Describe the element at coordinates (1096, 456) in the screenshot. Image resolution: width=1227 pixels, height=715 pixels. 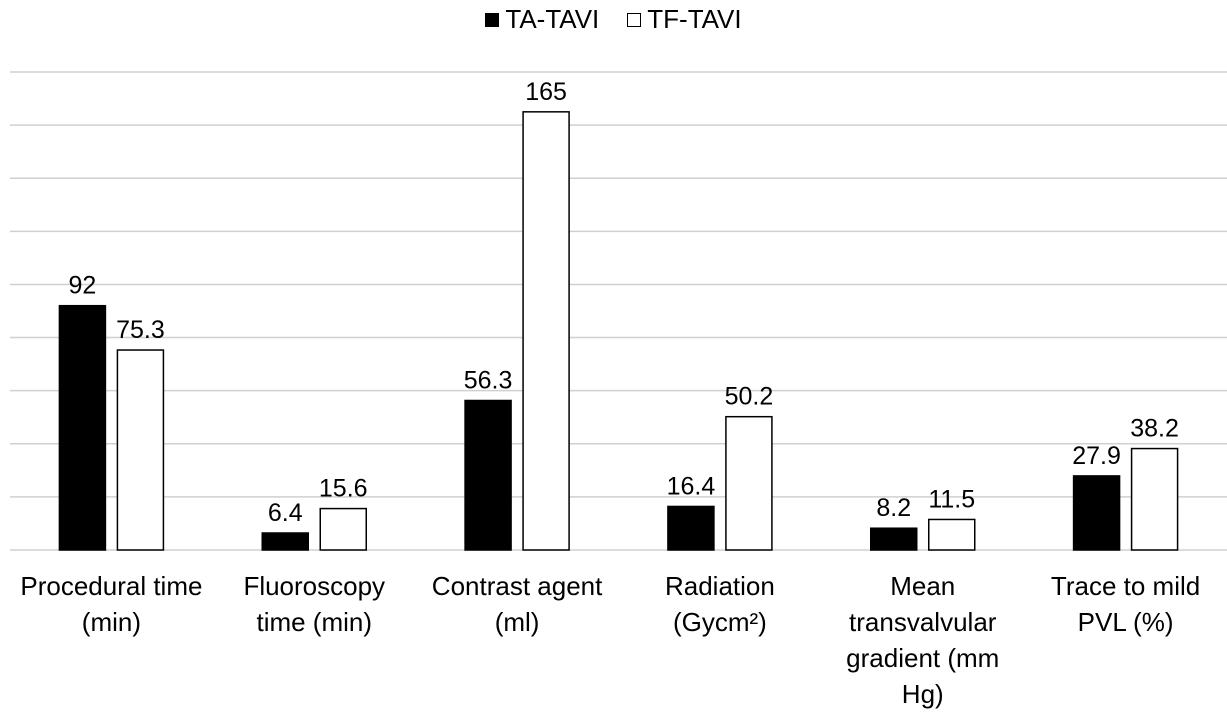
I see `value-label: 27.9` at that location.